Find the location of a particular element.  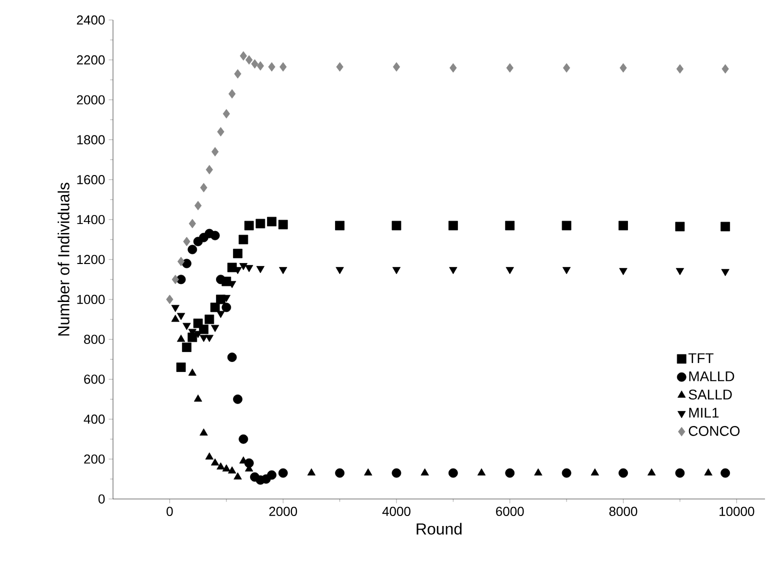

y-axis-title: Number of Individuals is located at coordinates (64, 259).